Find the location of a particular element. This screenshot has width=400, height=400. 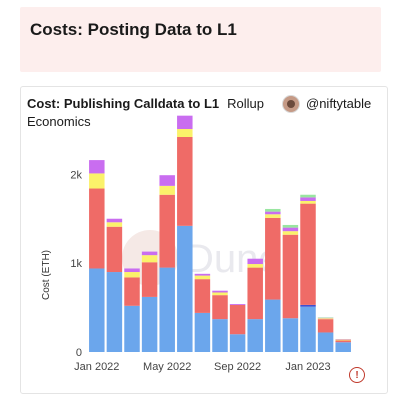

chart-subtitle-line2: Economics is located at coordinates (59, 121).